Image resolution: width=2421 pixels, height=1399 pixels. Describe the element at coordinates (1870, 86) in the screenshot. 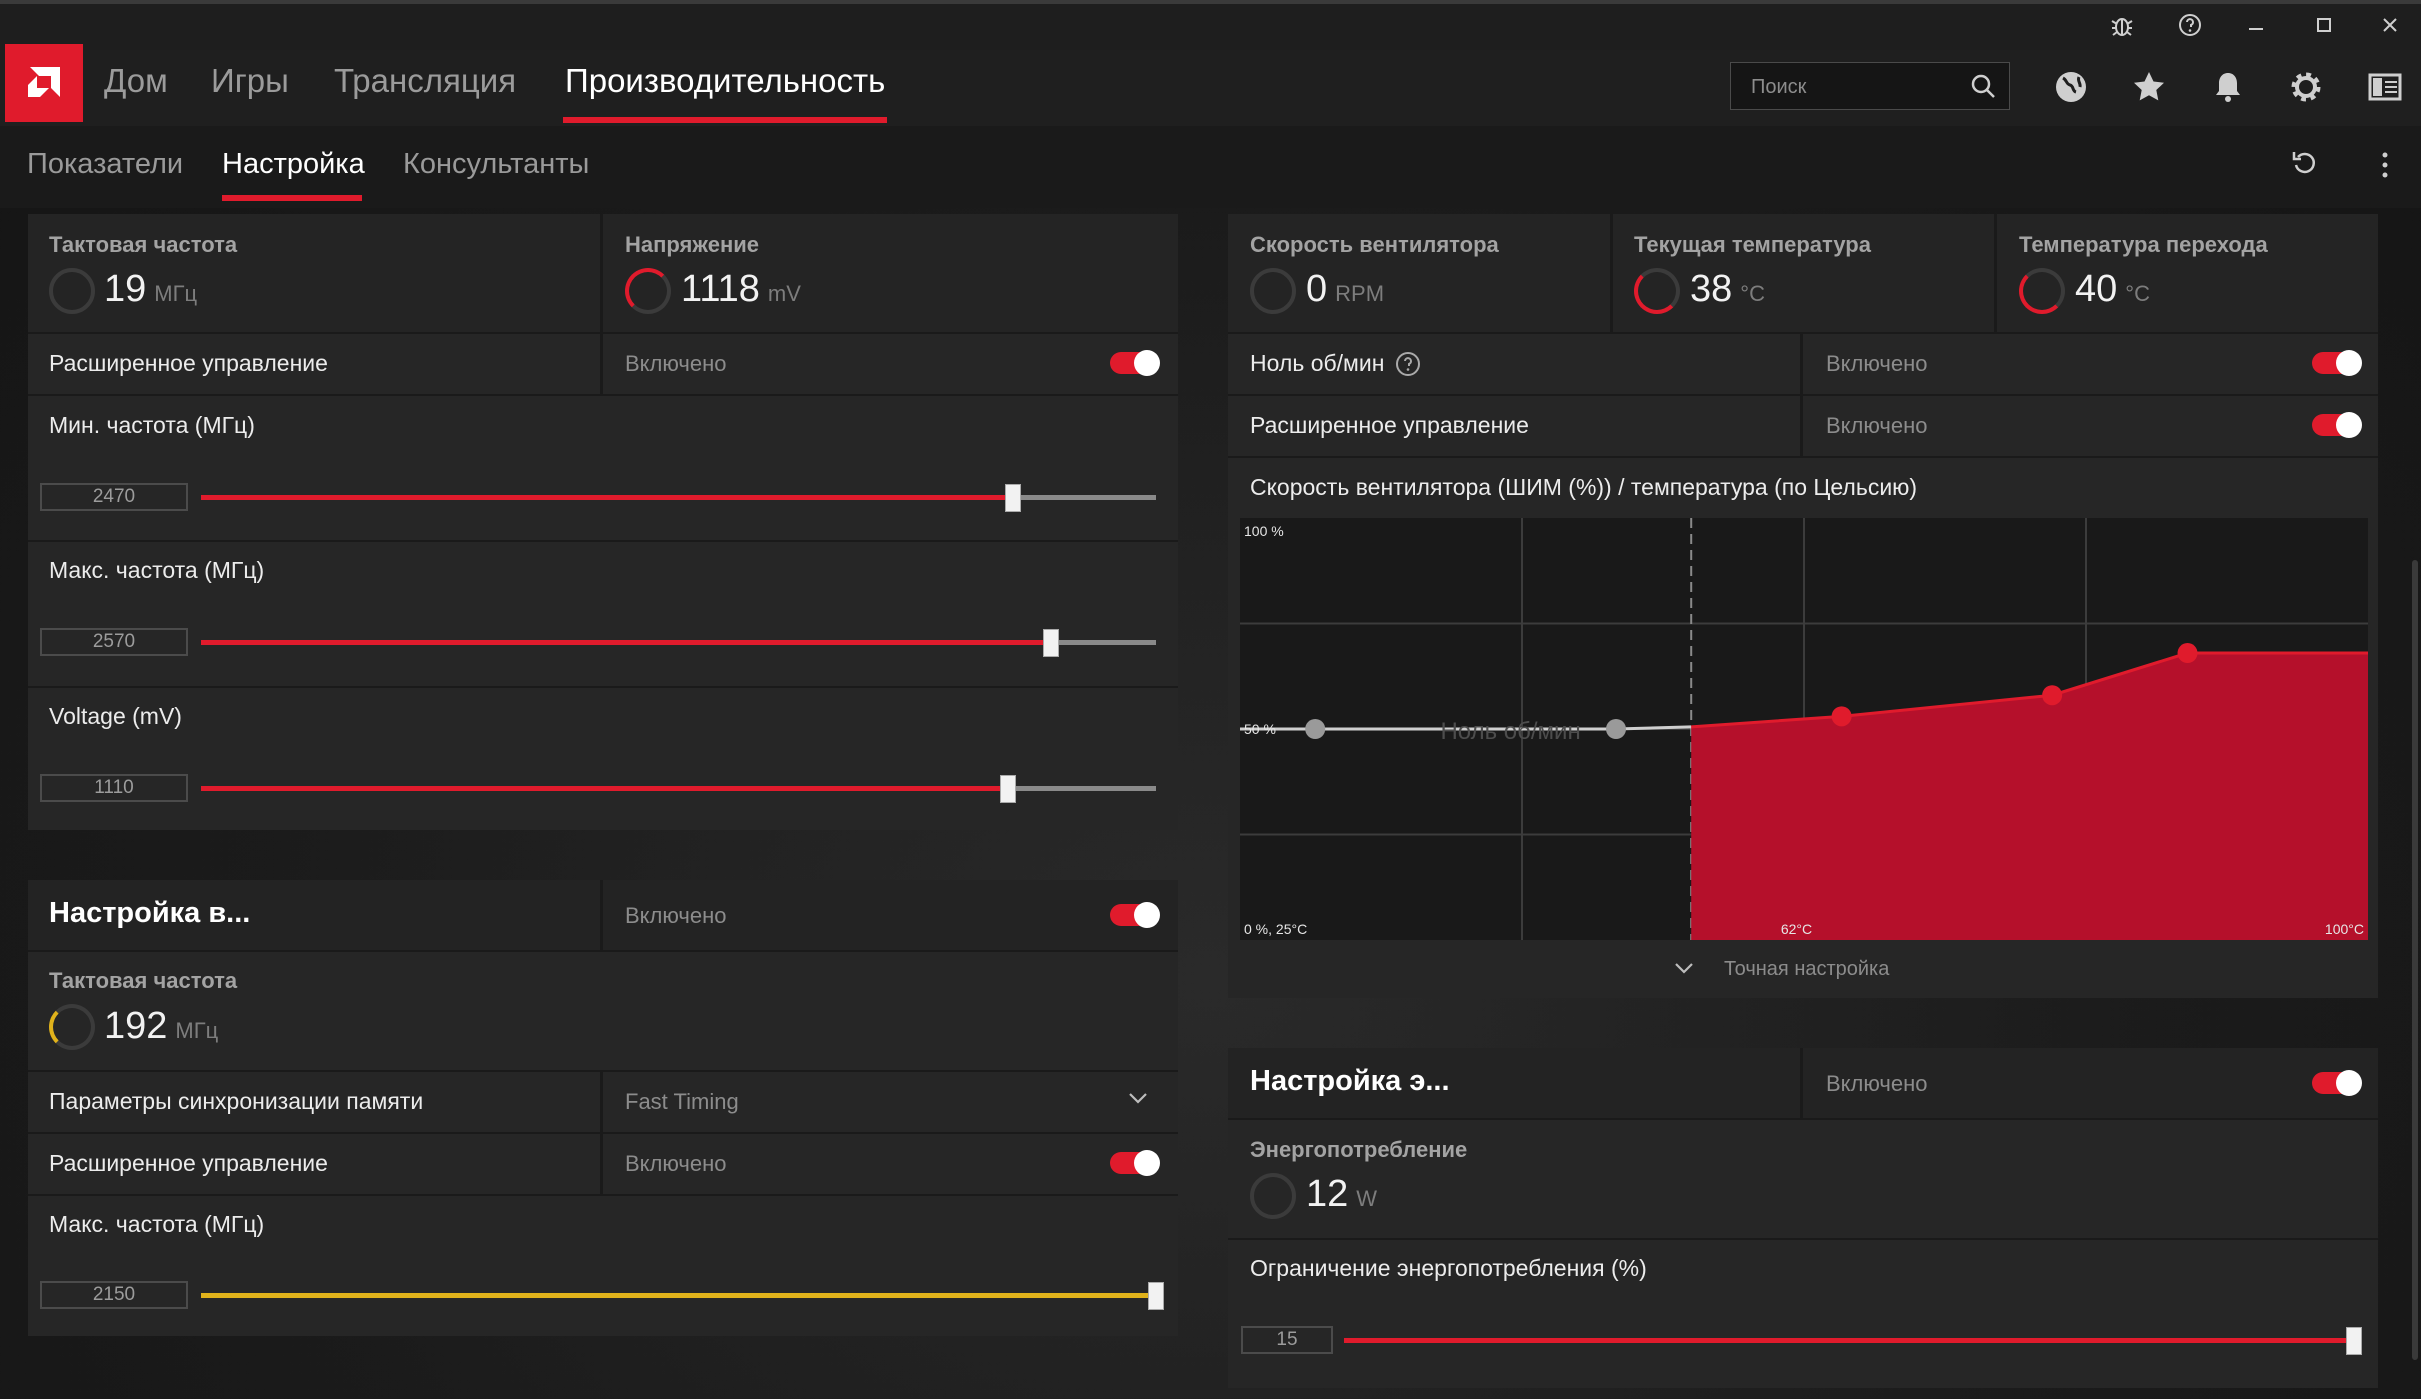

I see `search-box: Поиск` at that location.